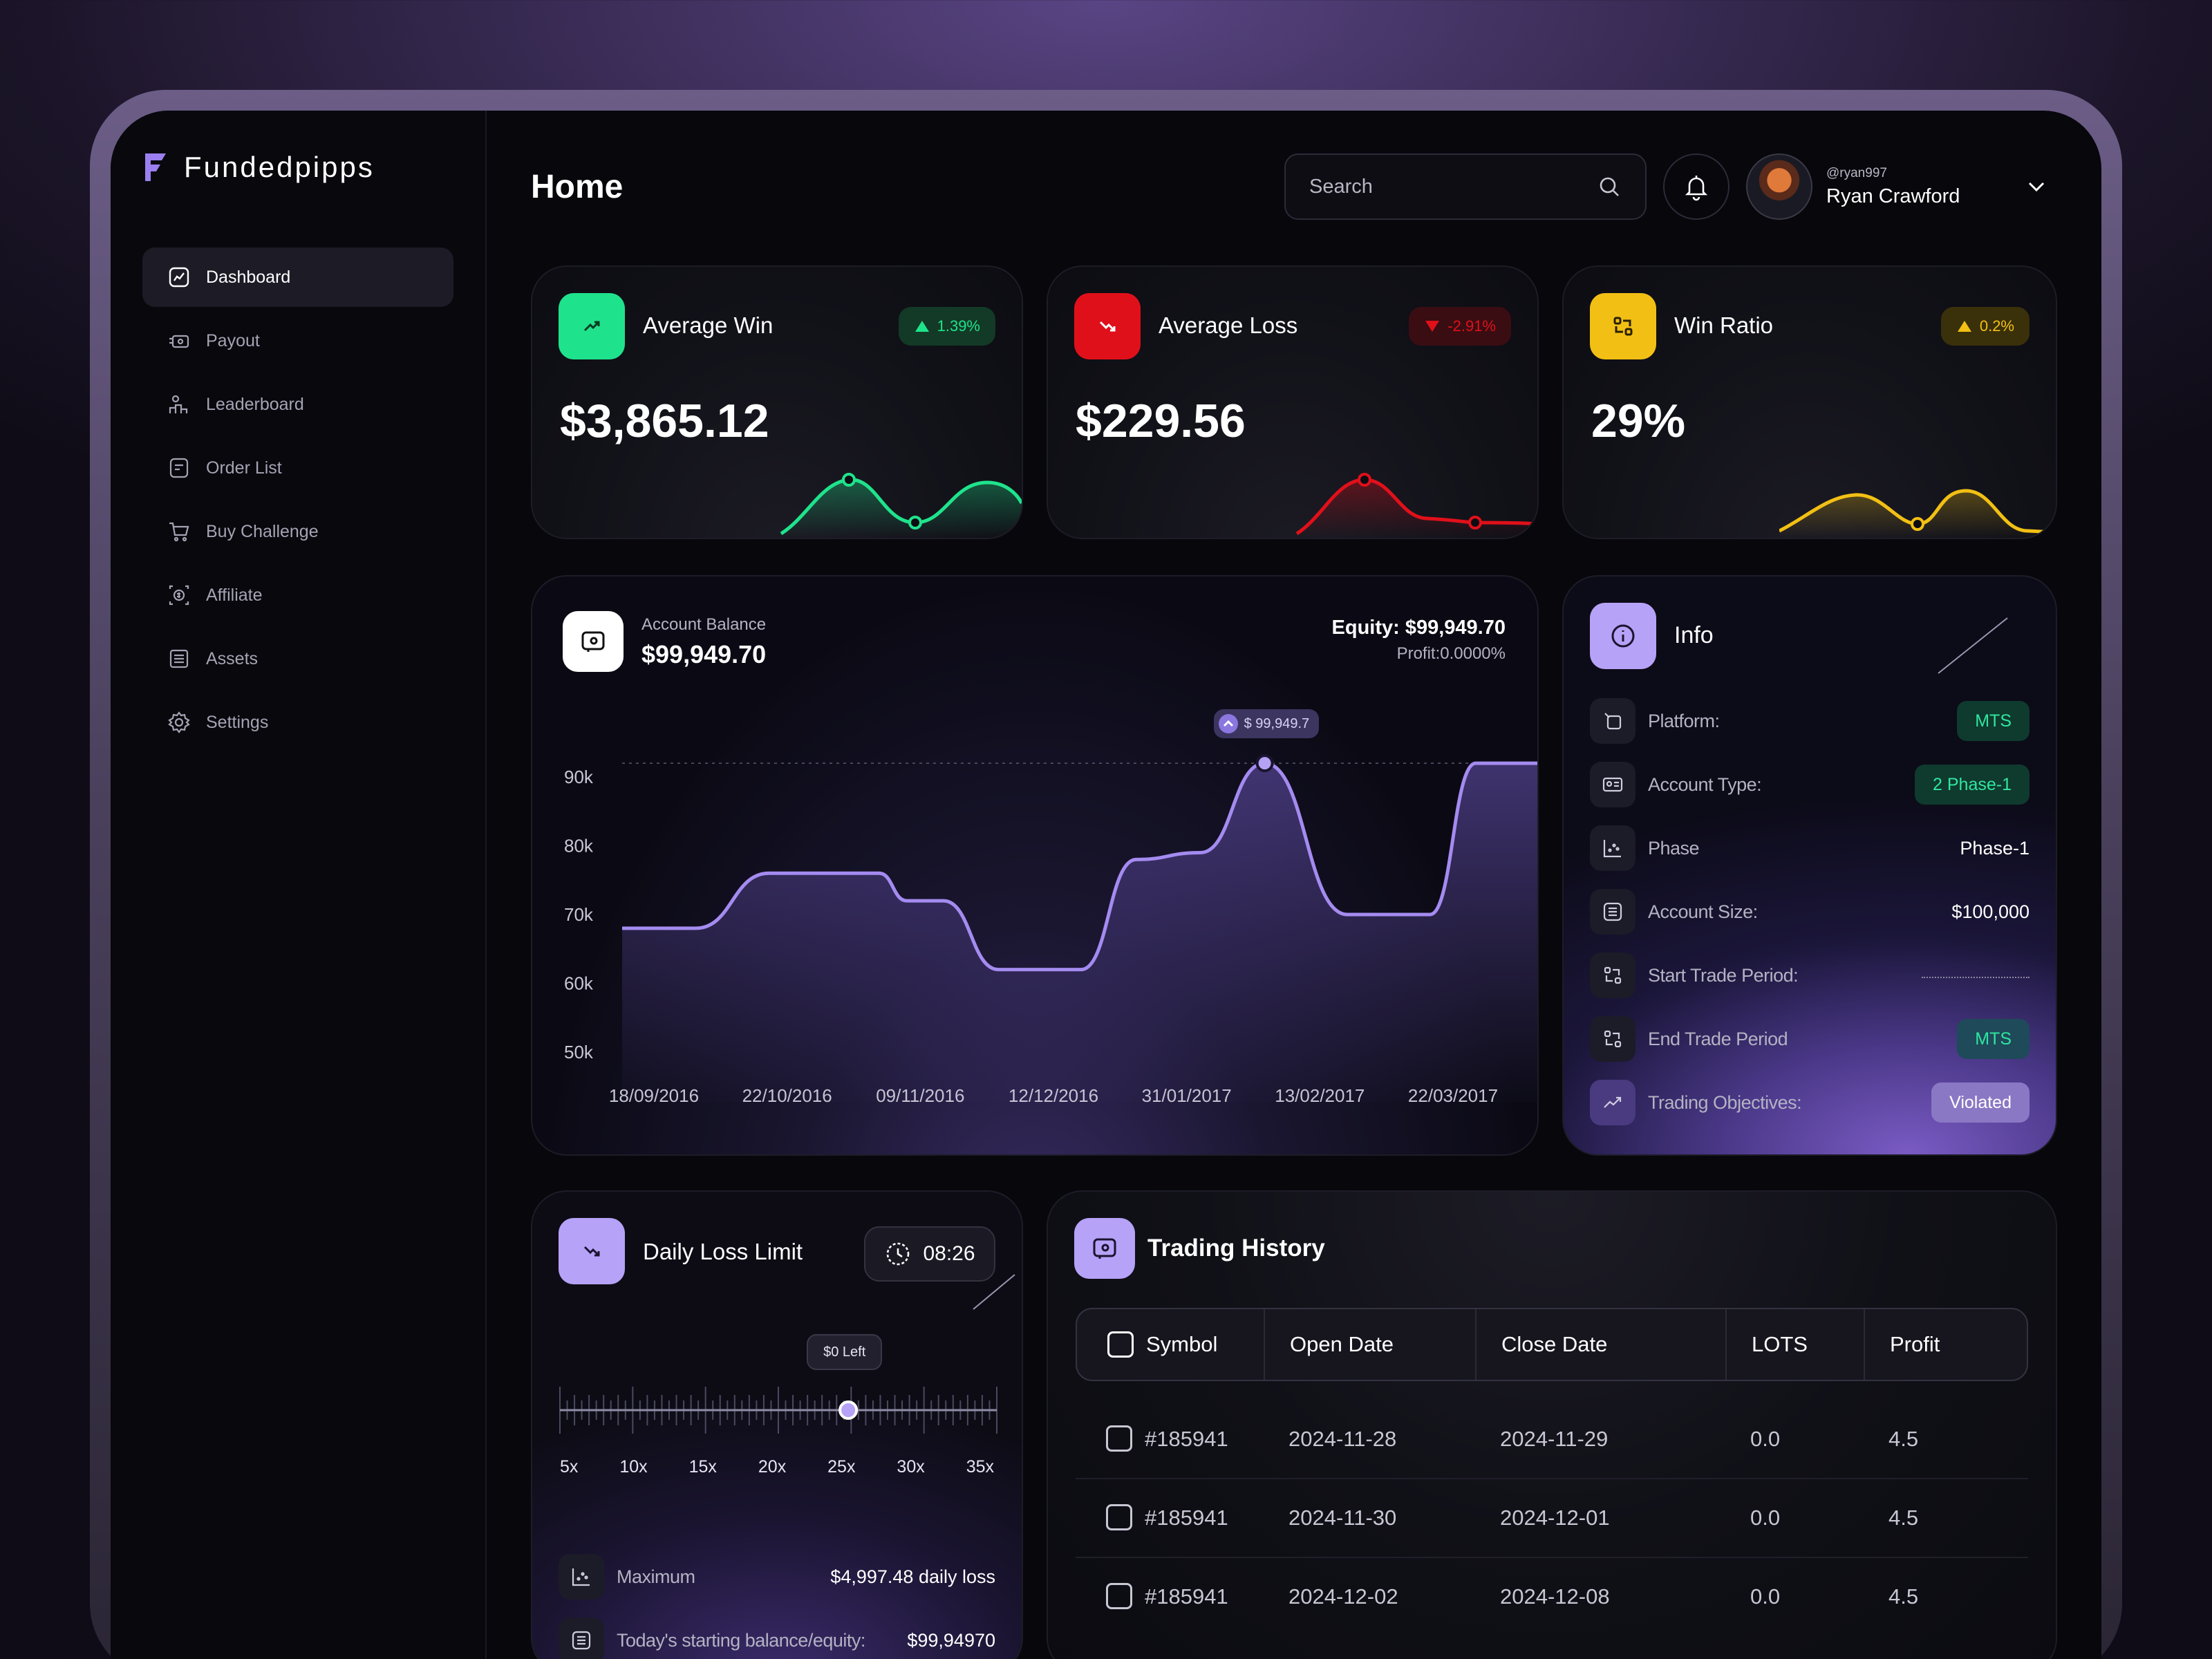 This screenshot has width=2212, height=1659. I want to click on sidebar-item-dashboard: Dashboard, so click(297, 277).